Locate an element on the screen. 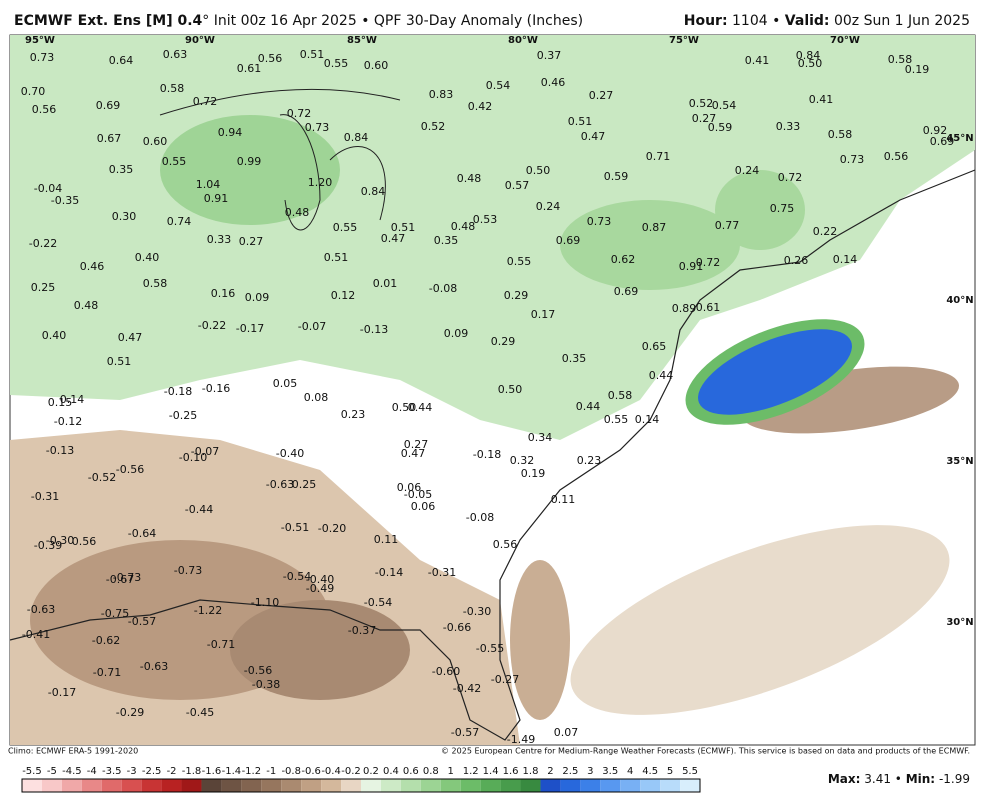 The height and width of the screenshot is (812, 984). station-value: -0.25 is located at coordinates (183, 415).